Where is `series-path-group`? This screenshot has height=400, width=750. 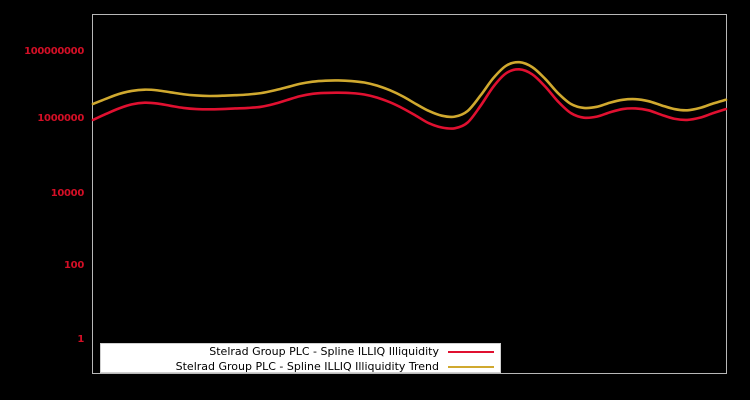
series-path-group is located at coordinates (409, 95).